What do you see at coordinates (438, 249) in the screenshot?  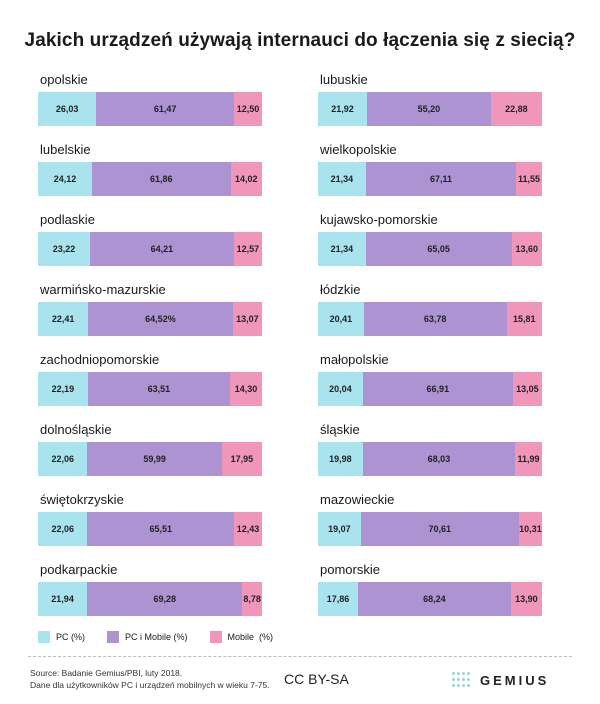 I see `bar-segment-pc-mobile: 65,05` at bounding box center [438, 249].